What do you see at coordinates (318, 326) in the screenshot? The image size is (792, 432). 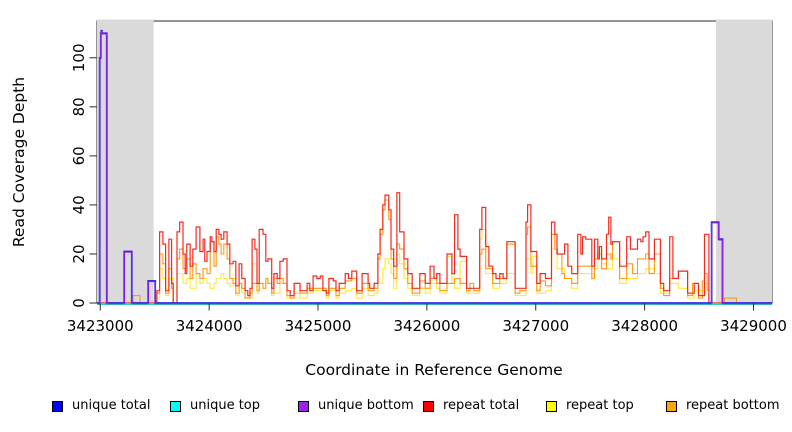 I see `x-tick-label: 3425000` at bounding box center [318, 326].